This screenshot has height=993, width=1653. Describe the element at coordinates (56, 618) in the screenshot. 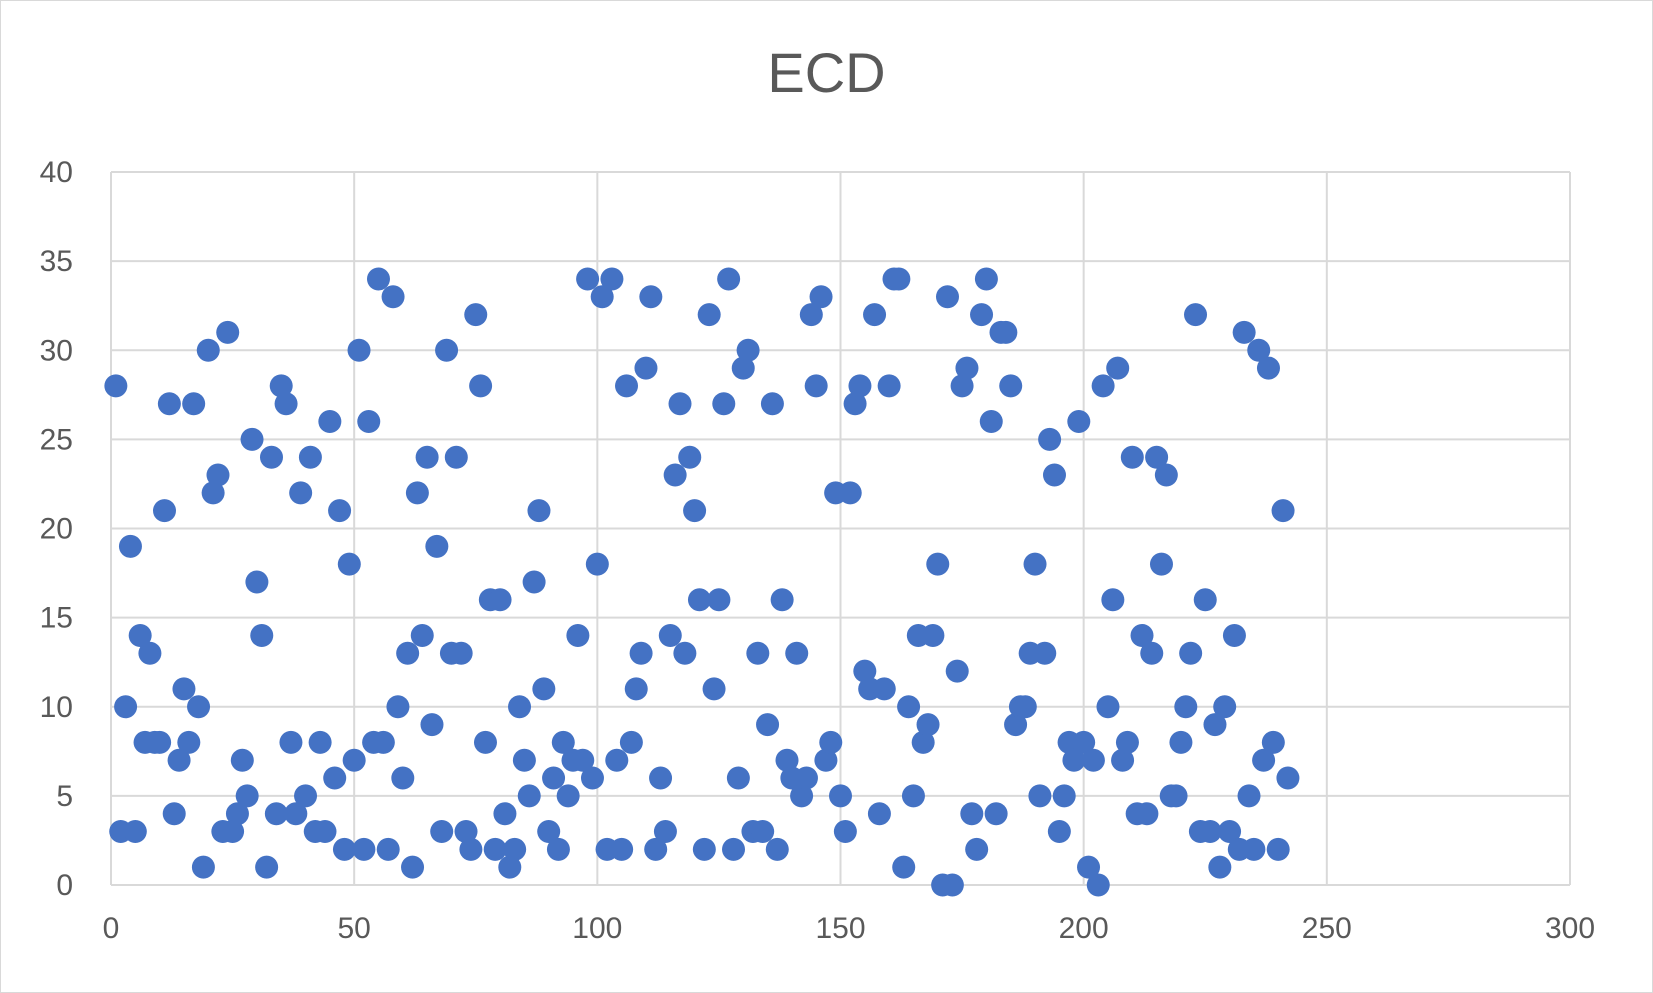

I see `y-tick-label: 15` at that location.